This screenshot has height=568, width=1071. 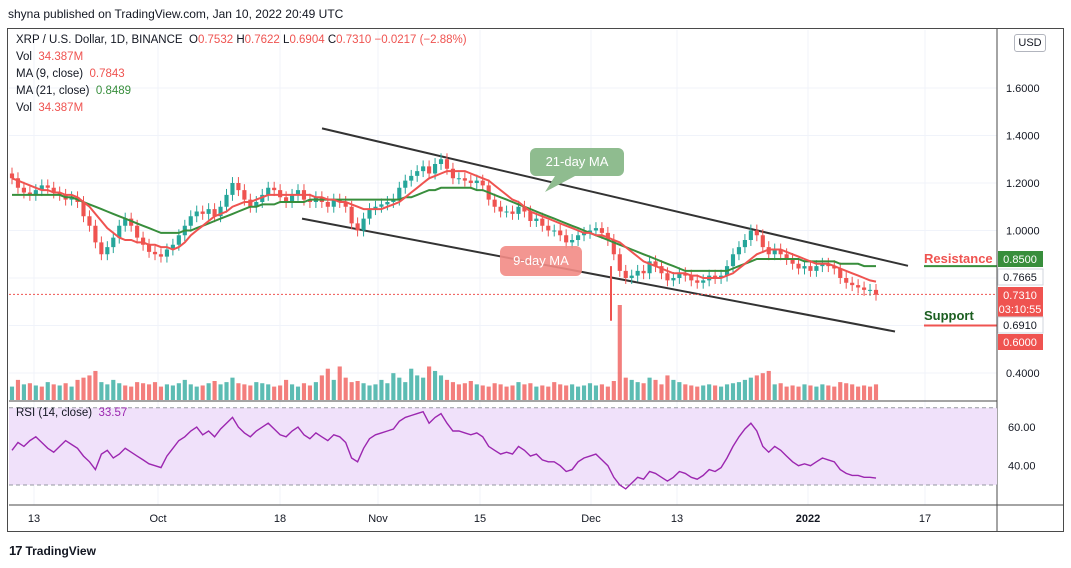 What do you see at coordinates (49, 57) in the screenshot?
I see `legend-vol-row: Vol 34.387M` at bounding box center [49, 57].